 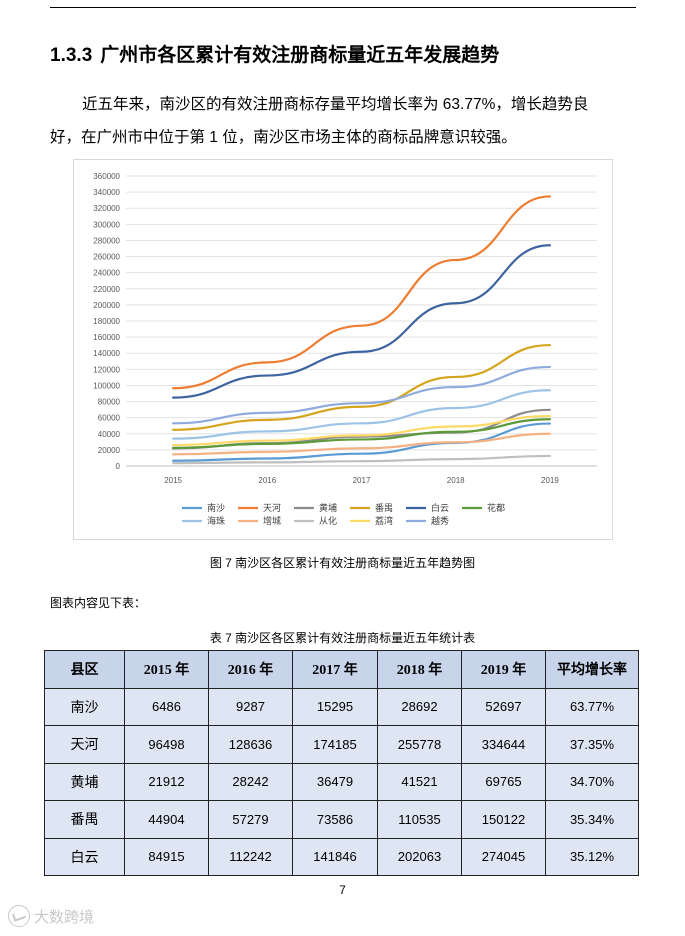 What do you see at coordinates (361, 459) in the screenshot?
I see `series-line-从化` at bounding box center [361, 459].